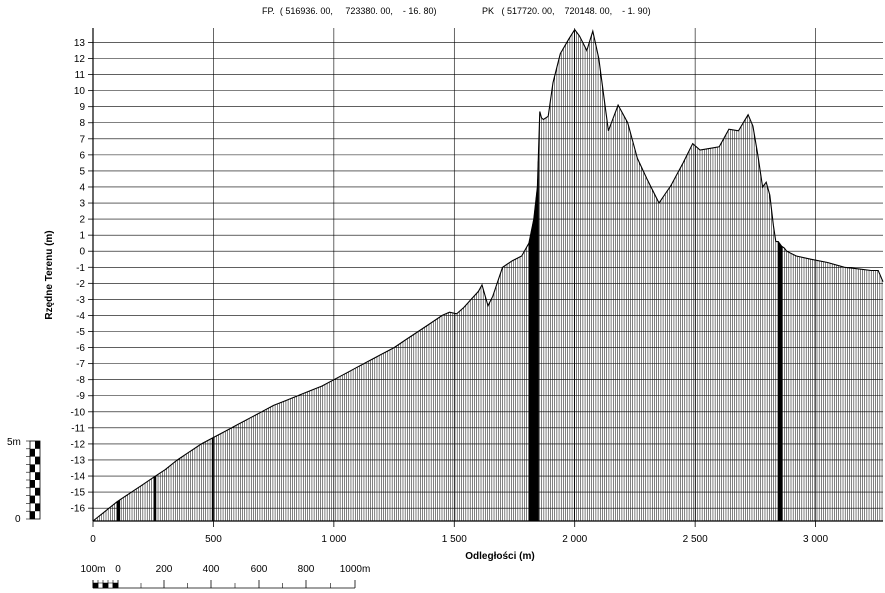 The width and height of the screenshot is (885, 593). What do you see at coordinates (80, 348) in the screenshot?
I see `y-tick-label: -6` at bounding box center [80, 348].